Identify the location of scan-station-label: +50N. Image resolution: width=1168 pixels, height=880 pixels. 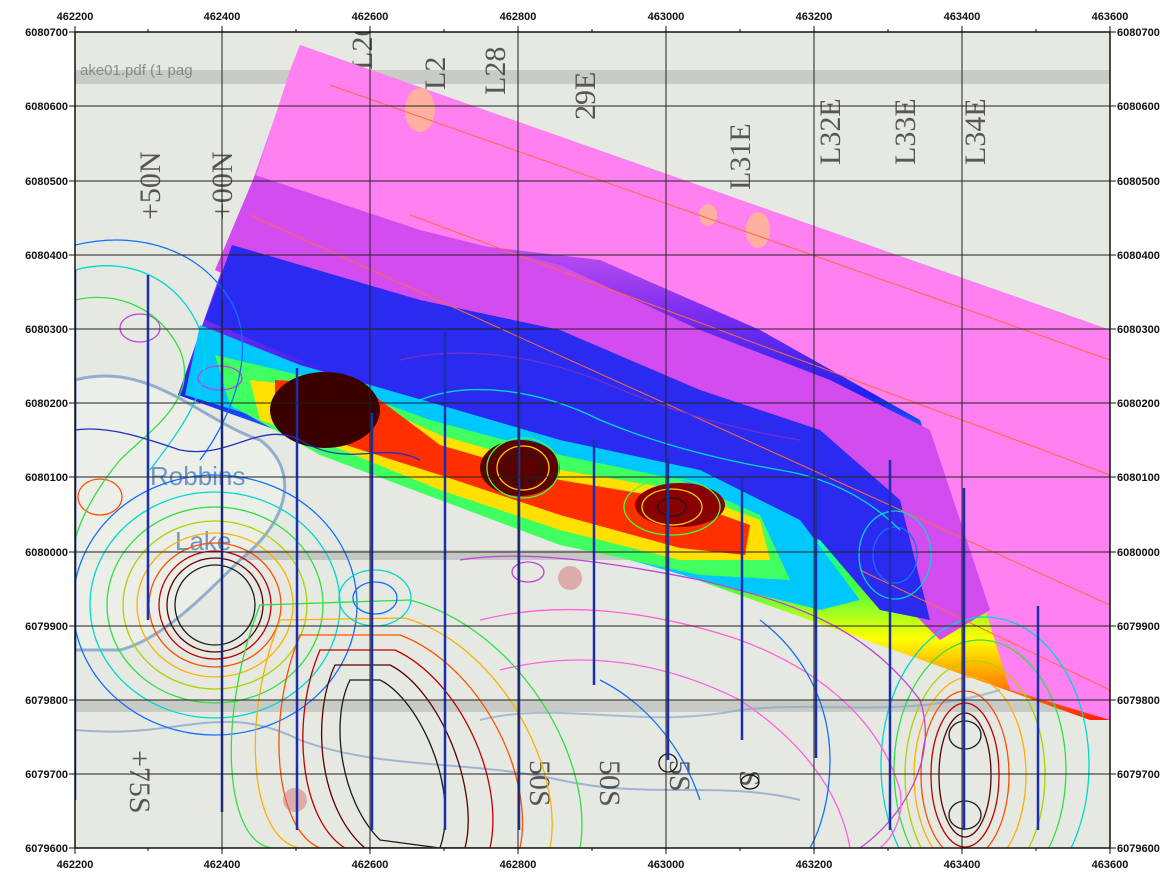
(150, 185).